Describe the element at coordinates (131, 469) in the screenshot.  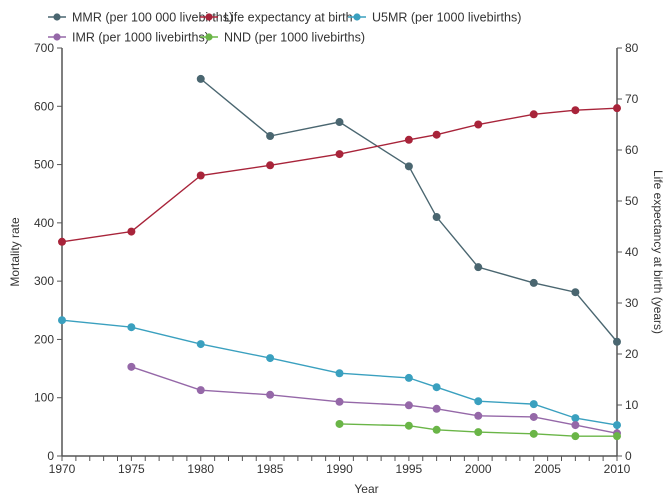
I see `x-tick-label: 1975` at that location.